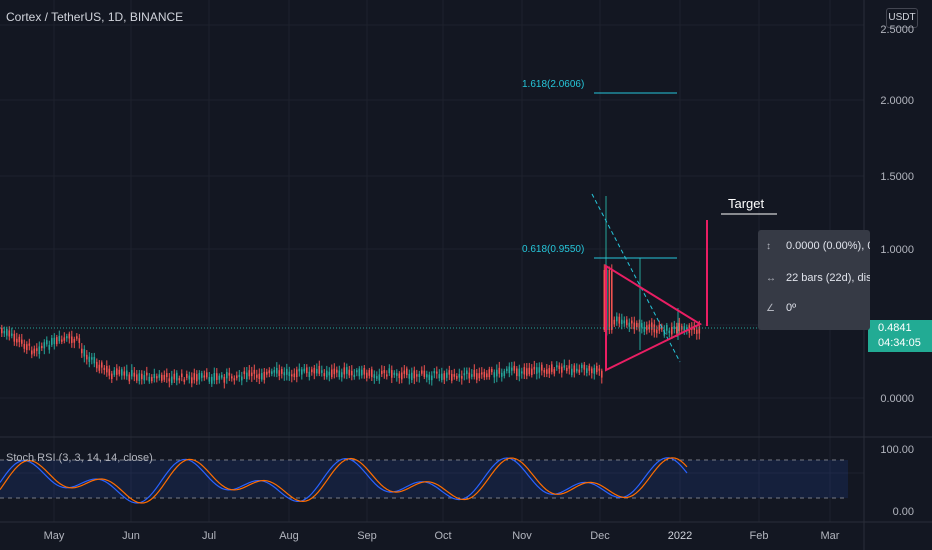  I want to click on symbol-title: Cortex / TetherUS, 1D, BINANCE, so click(95, 17).